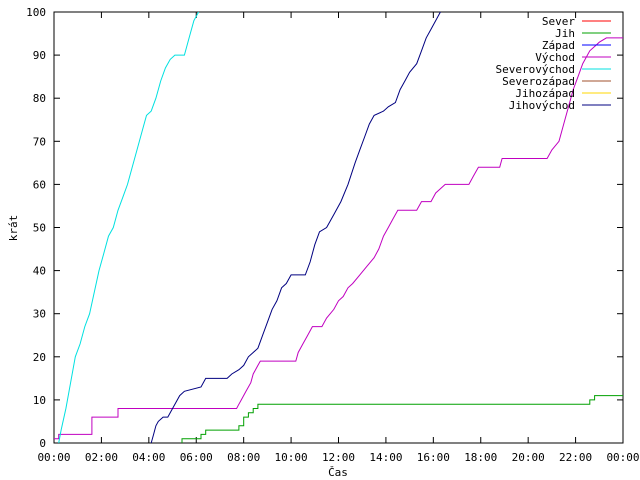 The height and width of the screenshot is (480, 640). I want to click on y-tick-label: 20, so click(39, 357).